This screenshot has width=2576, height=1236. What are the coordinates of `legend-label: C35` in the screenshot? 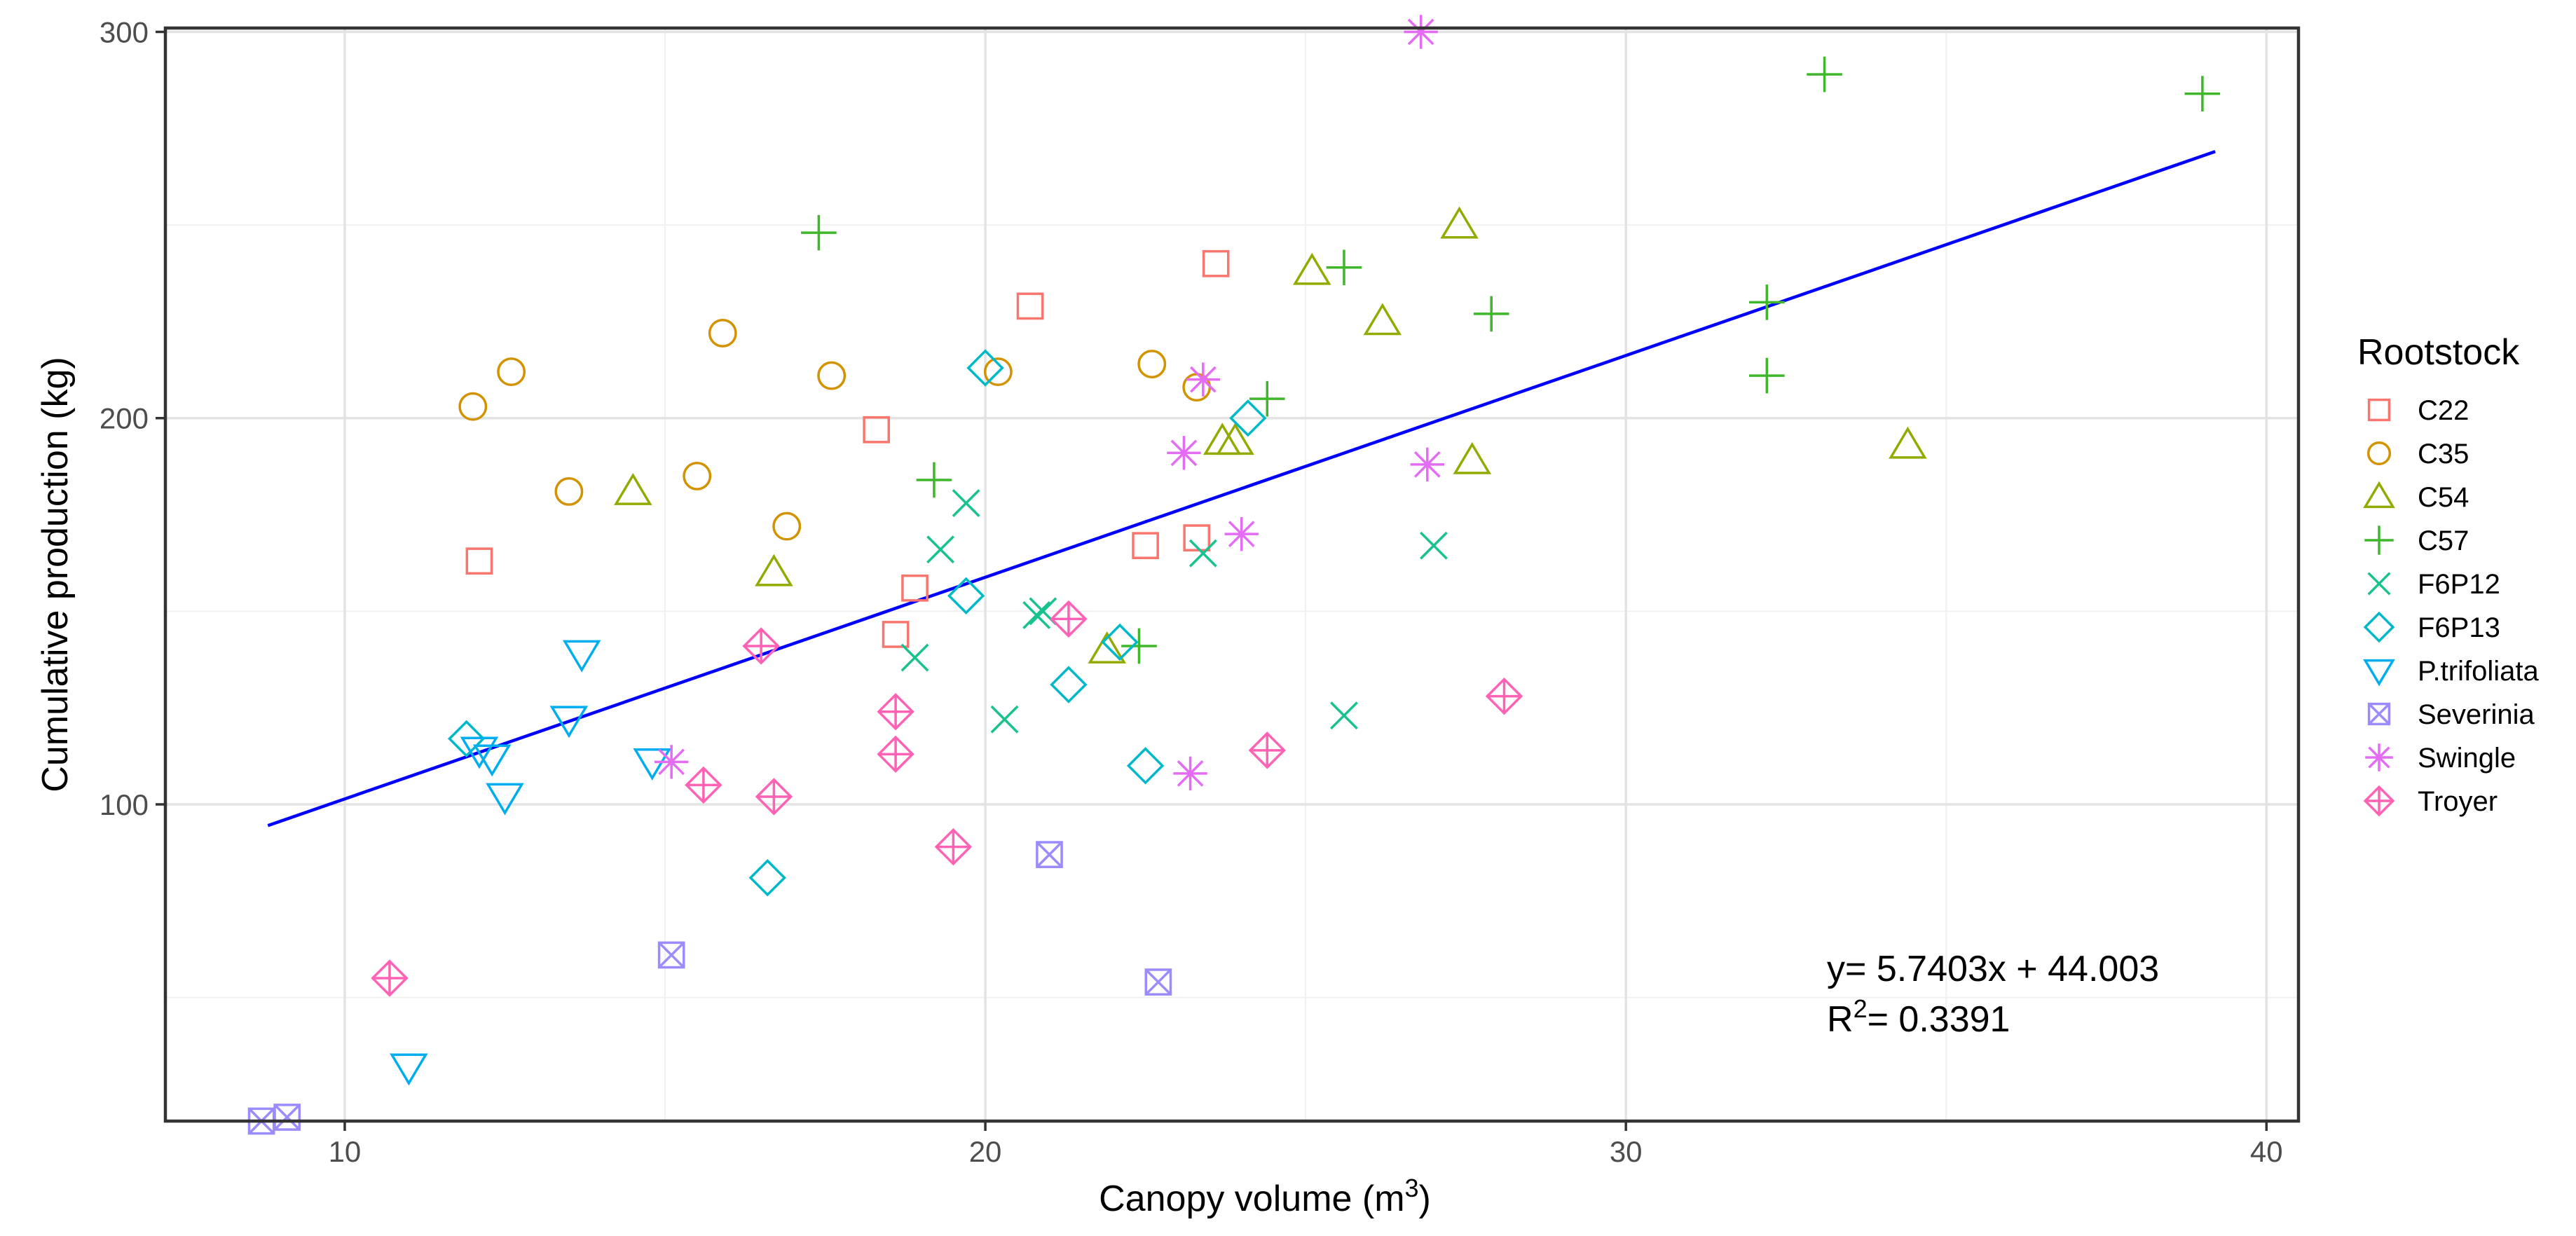 It's located at (2444, 454).